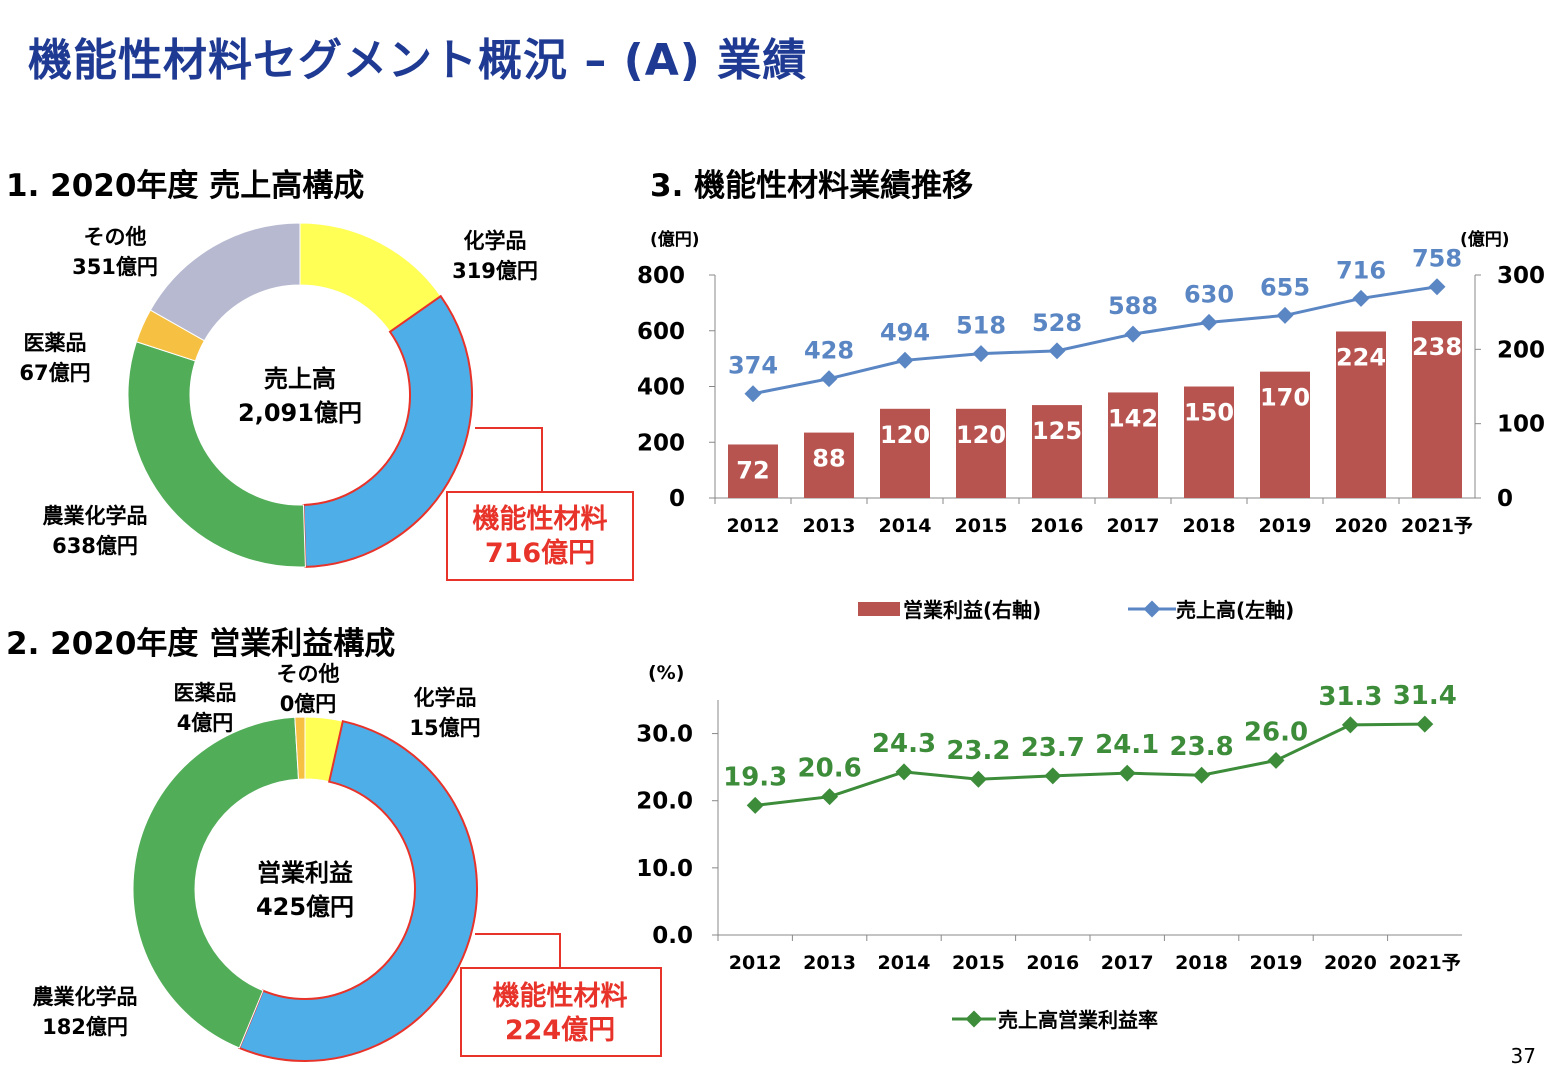 This screenshot has height=1070, width=1550. I want to click on slice-value-label-functional: 224億円, so click(560, 1030).